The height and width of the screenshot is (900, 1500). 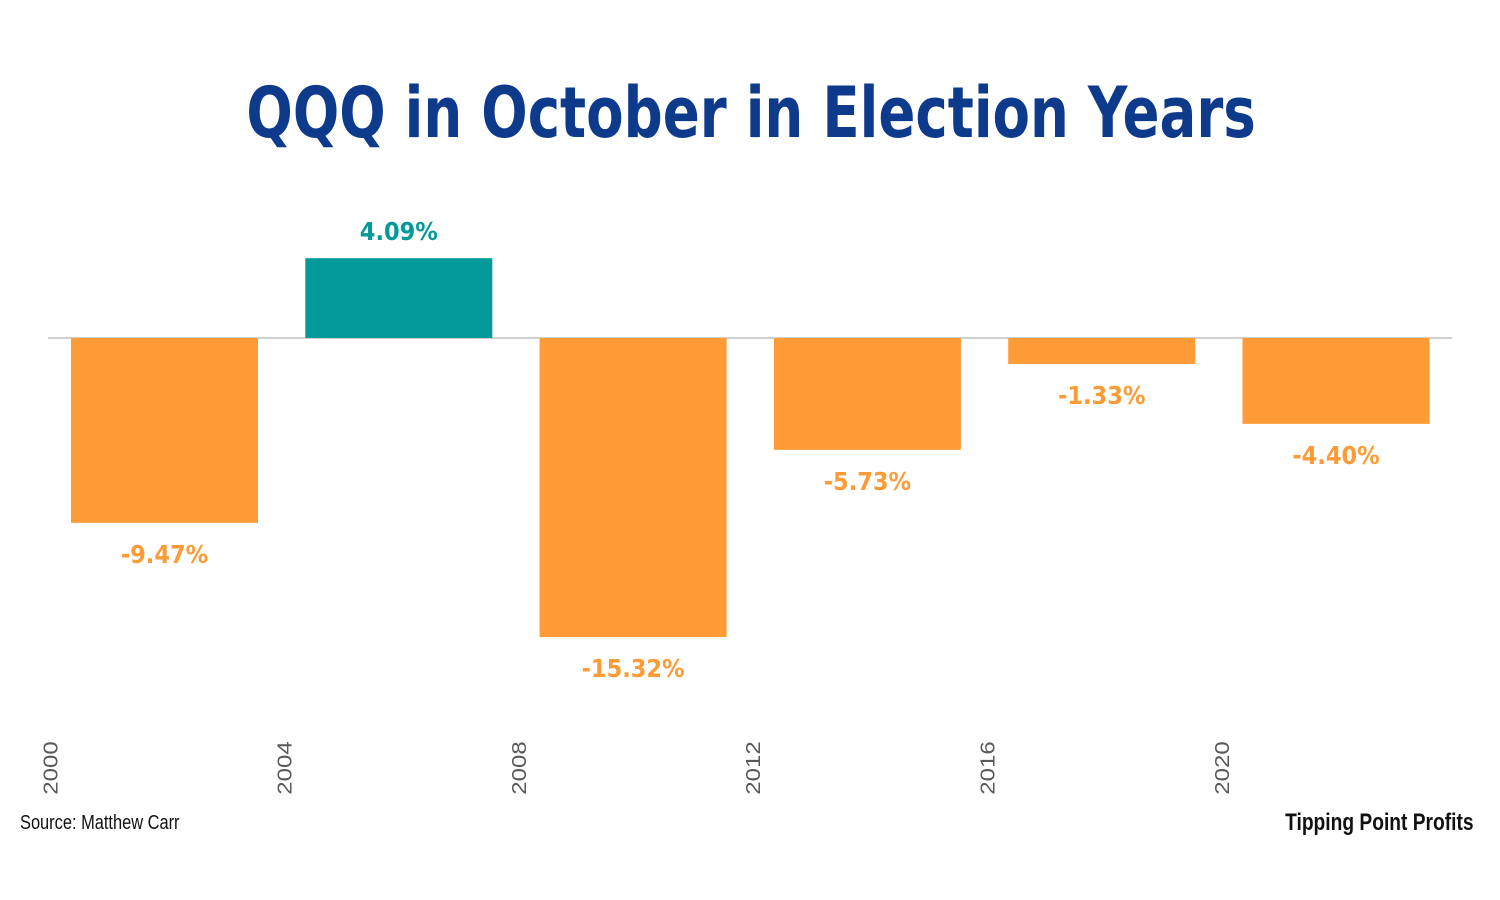 I want to click on x-tick-labels-group: 2000 2004 2008 2012 2016 2020, so click(x=636, y=767).